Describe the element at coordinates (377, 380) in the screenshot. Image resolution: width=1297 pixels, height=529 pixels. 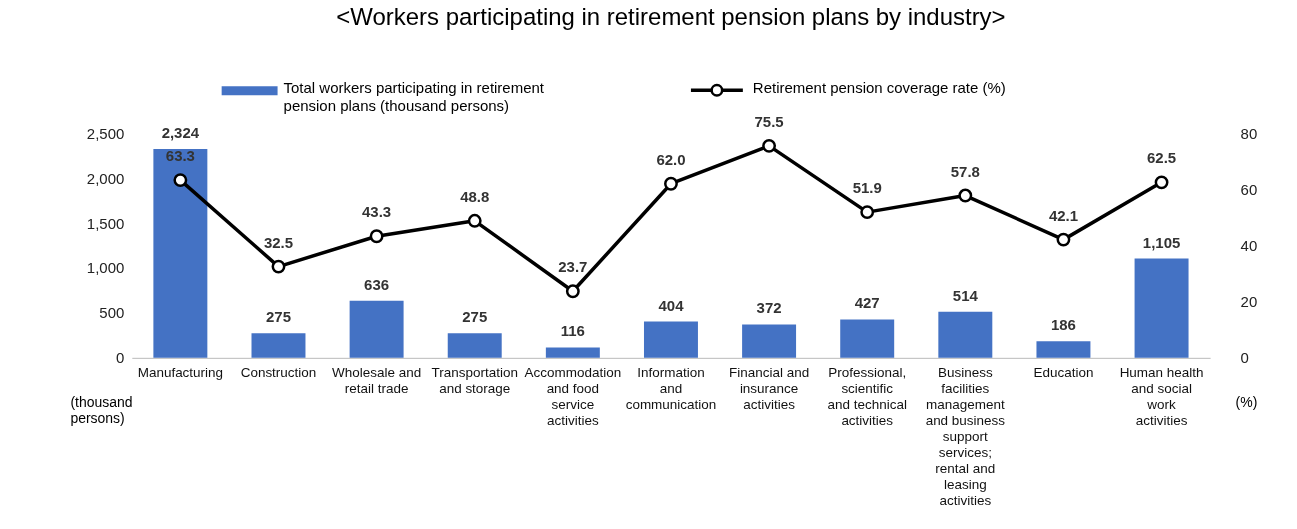
I see `x-tick-label: Wholesale and retail trade` at that location.